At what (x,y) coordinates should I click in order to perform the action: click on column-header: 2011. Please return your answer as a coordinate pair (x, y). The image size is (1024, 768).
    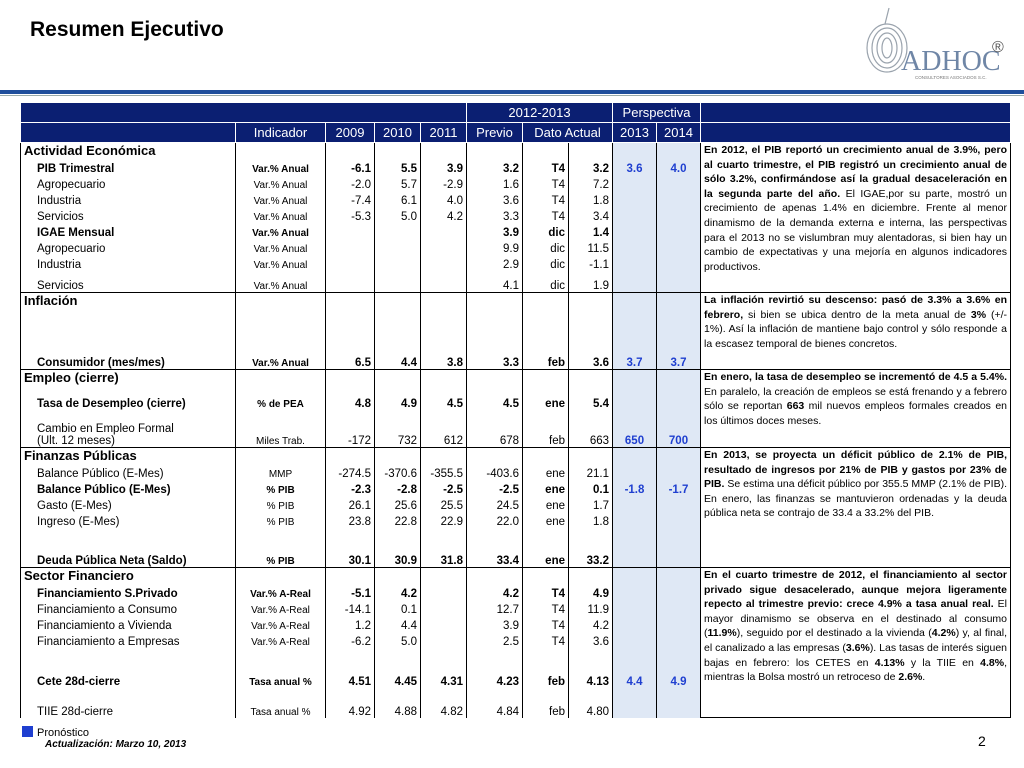
    Looking at the image, I should click on (443, 132).